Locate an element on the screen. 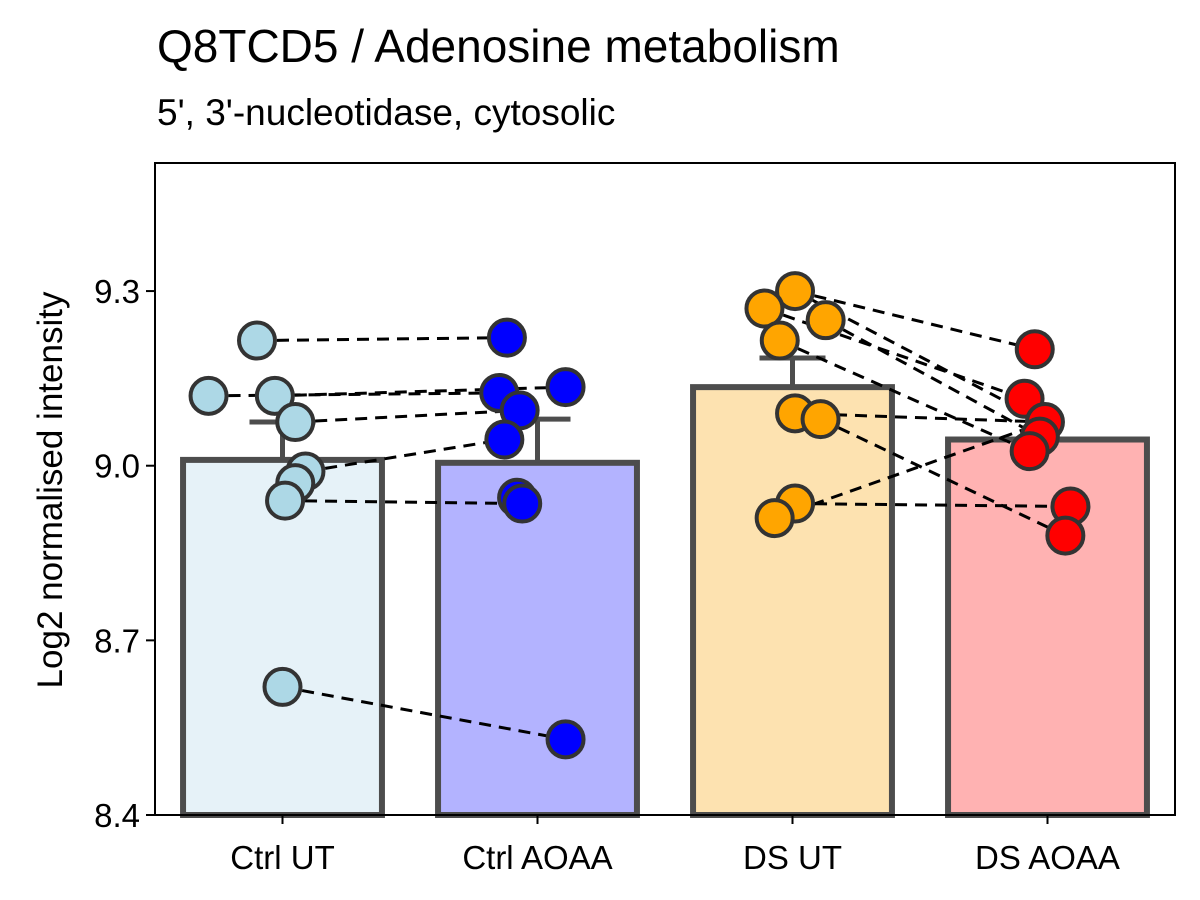  y-axis-title: Log2 normalised intensity is located at coordinates (50, 489).